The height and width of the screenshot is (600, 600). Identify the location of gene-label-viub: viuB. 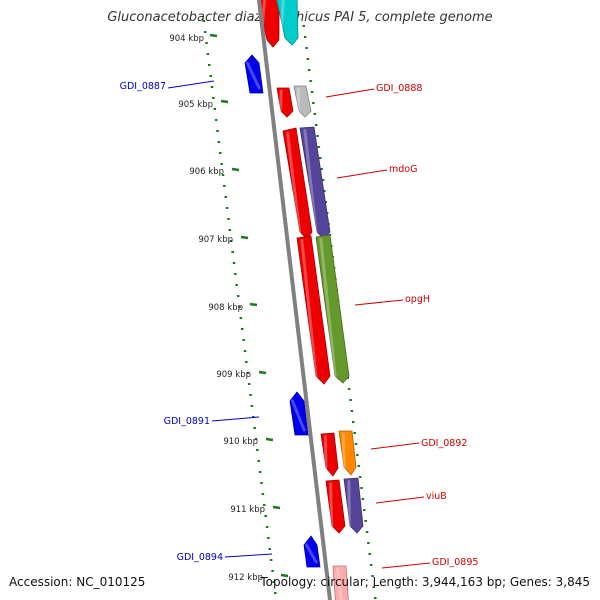
(436, 496).